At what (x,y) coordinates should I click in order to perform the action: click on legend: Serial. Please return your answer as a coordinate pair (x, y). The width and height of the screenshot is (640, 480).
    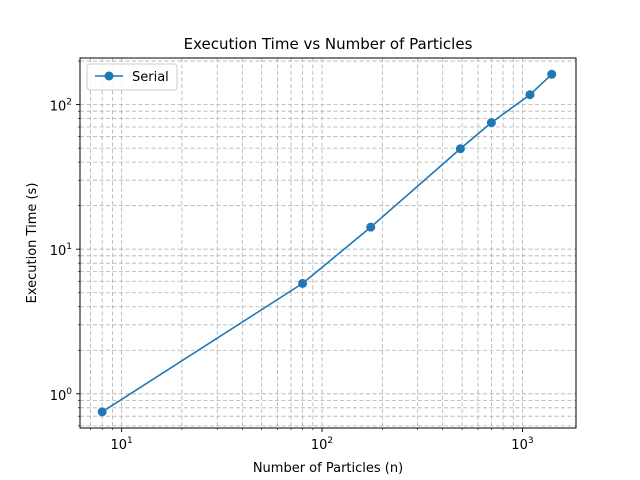
    Looking at the image, I should click on (132, 77).